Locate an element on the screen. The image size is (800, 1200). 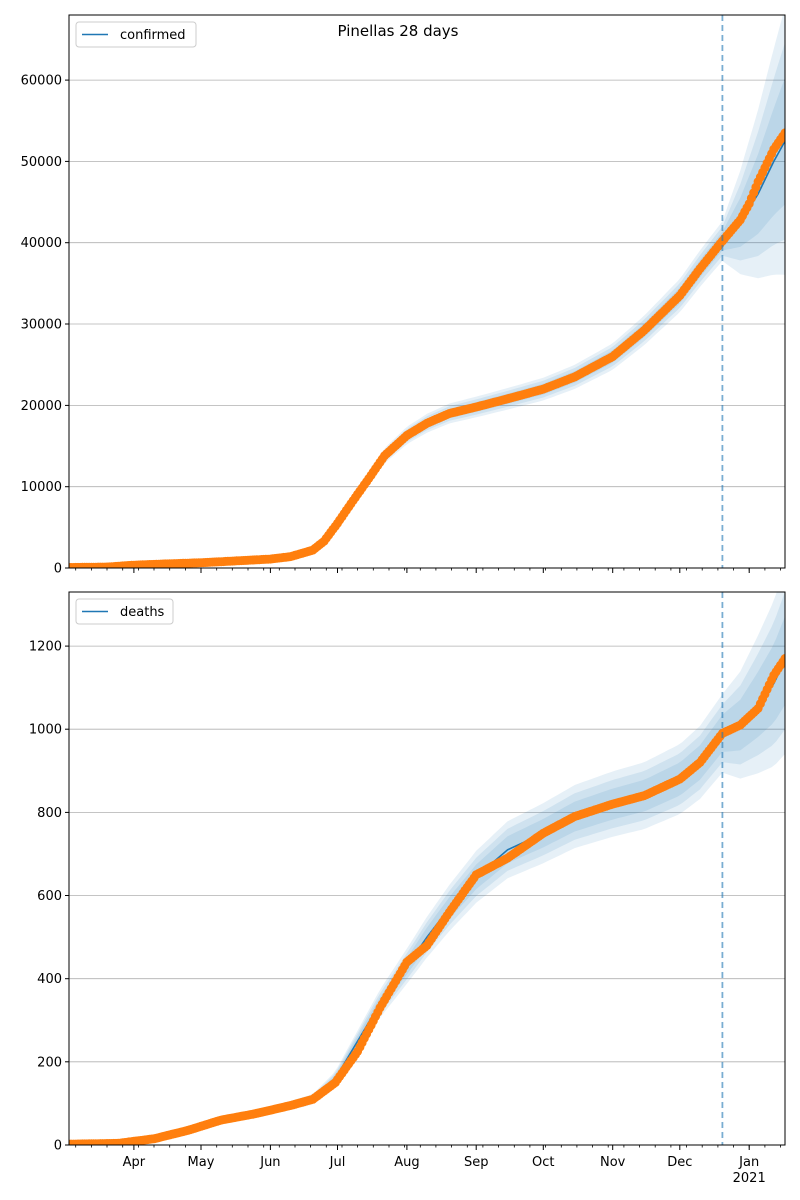
legend: deaths is located at coordinates (124, 611).